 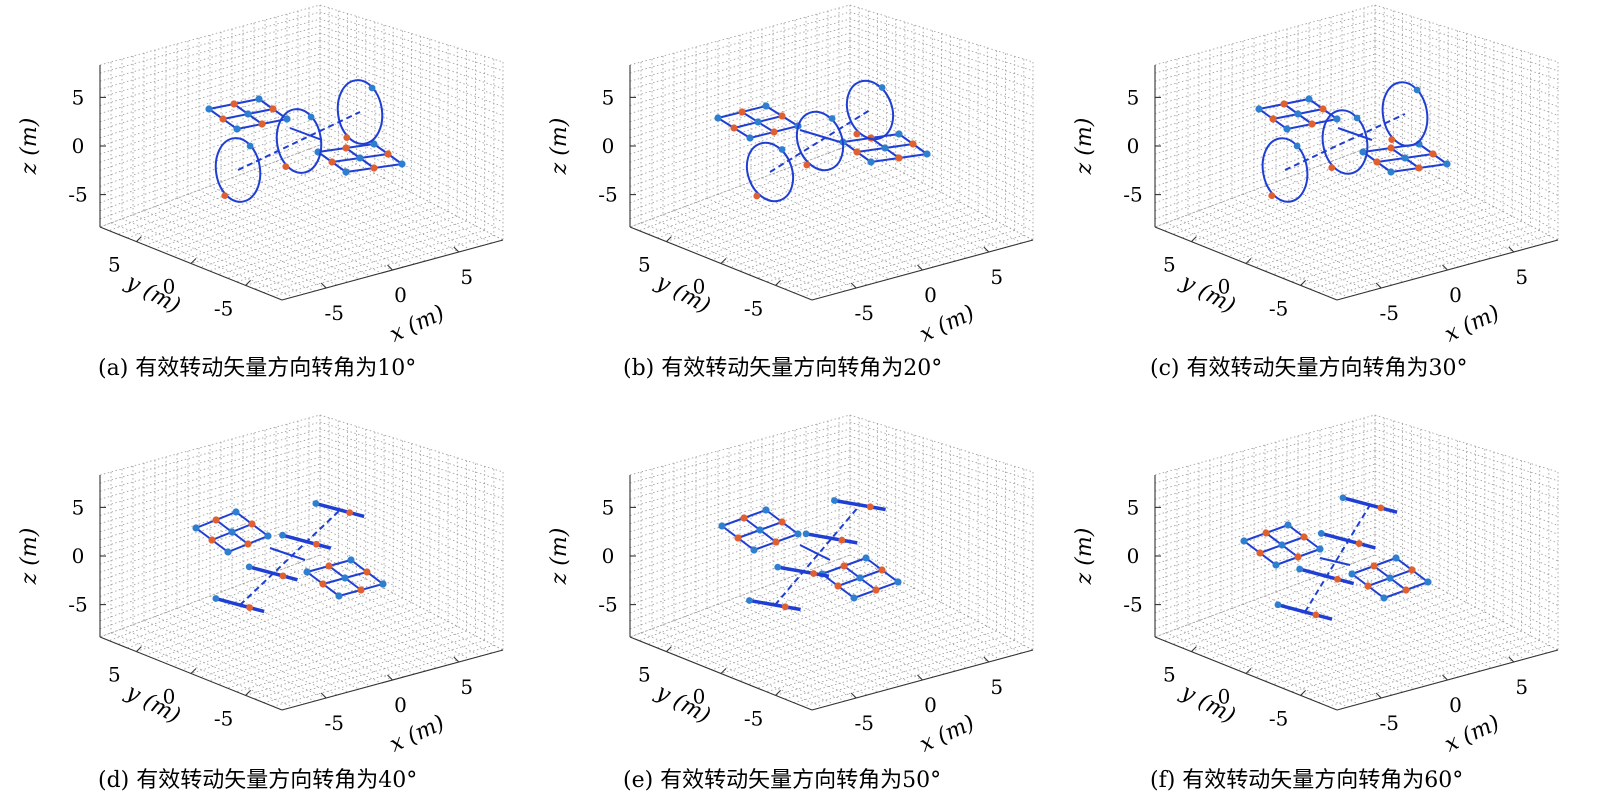 What do you see at coordinates (783, 368) in the screenshot?
I see `caption-b: (b) 有效转动矢量方向转角为20°` at bounding box center [783, 368].